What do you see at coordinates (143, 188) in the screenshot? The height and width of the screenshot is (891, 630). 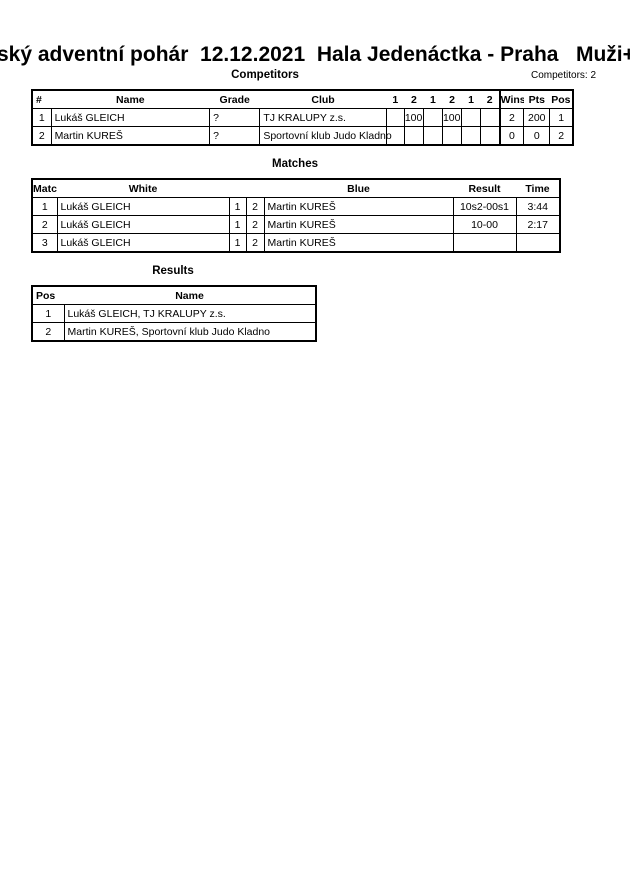 I see `col-white: White` at bounding box center [143, 188].